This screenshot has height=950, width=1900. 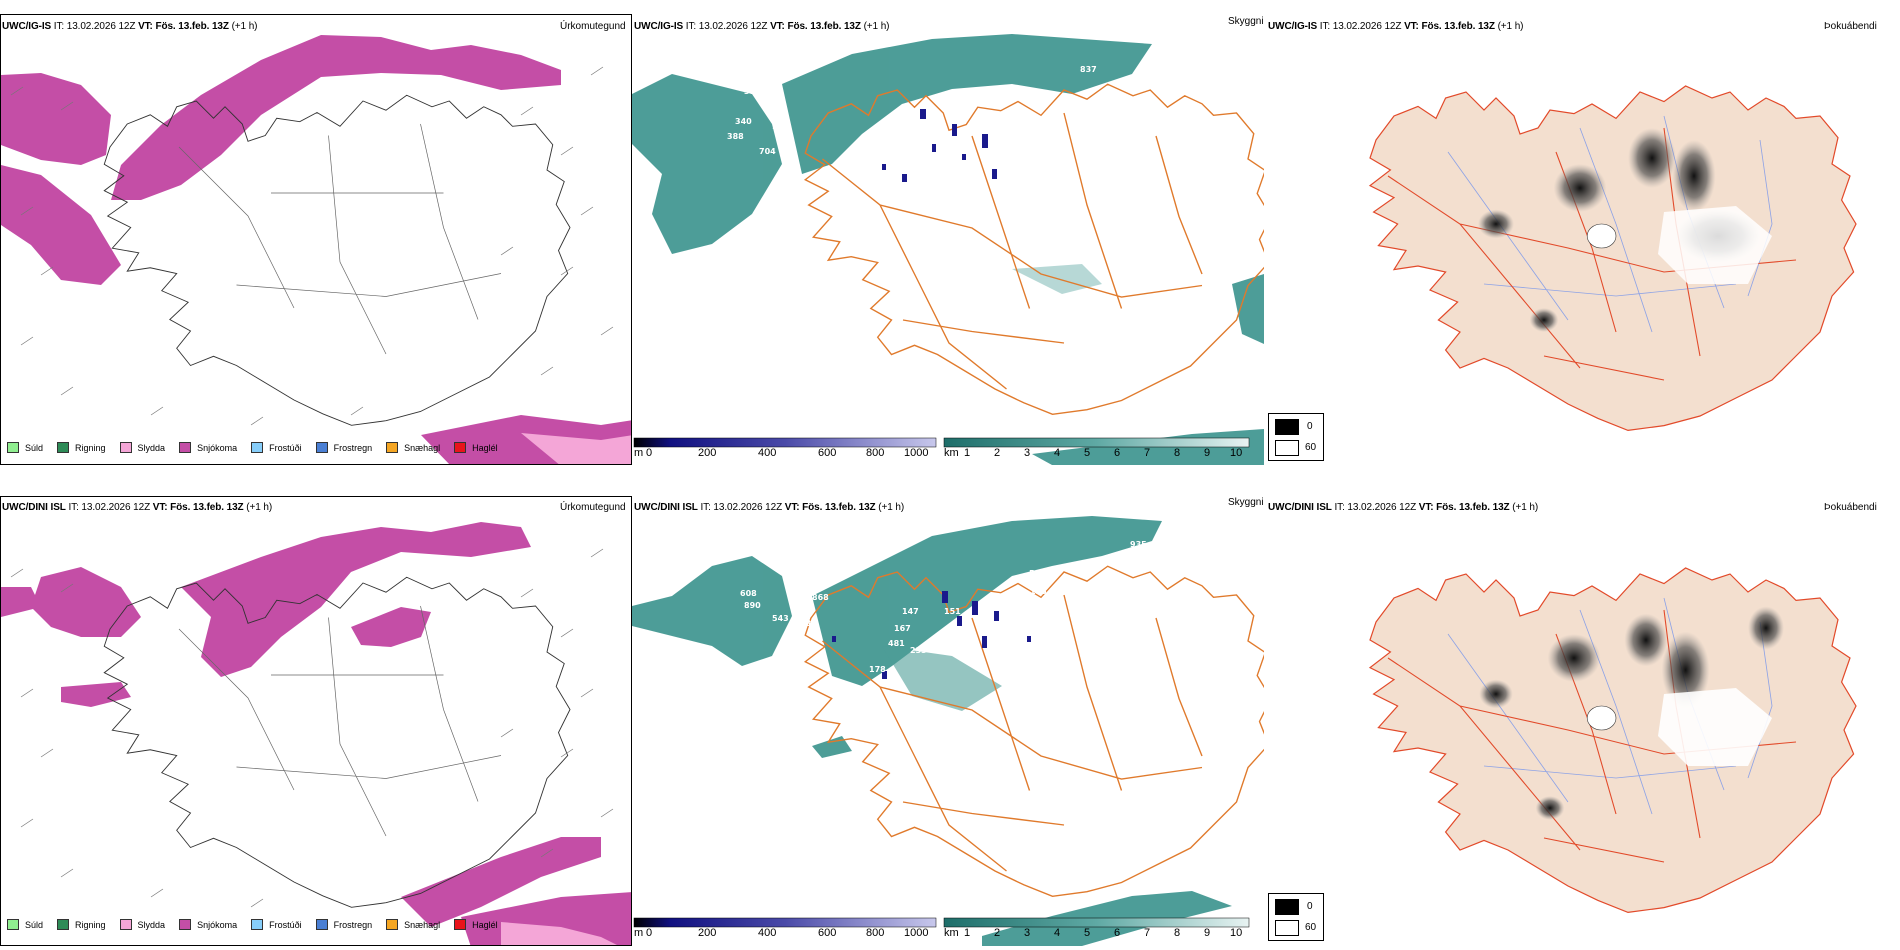 I want to click on height-label: 704, so click(x=767, y=151).